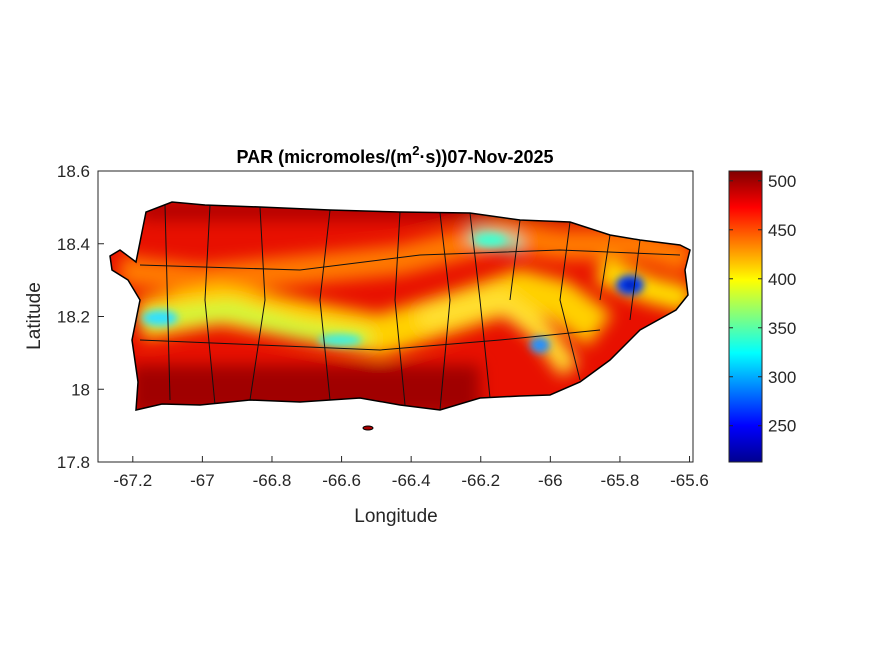  What do you see at coordinates (202, 480) in the screenshot?
I see `x-tick-label: -67` at bounding box center [202, 480].